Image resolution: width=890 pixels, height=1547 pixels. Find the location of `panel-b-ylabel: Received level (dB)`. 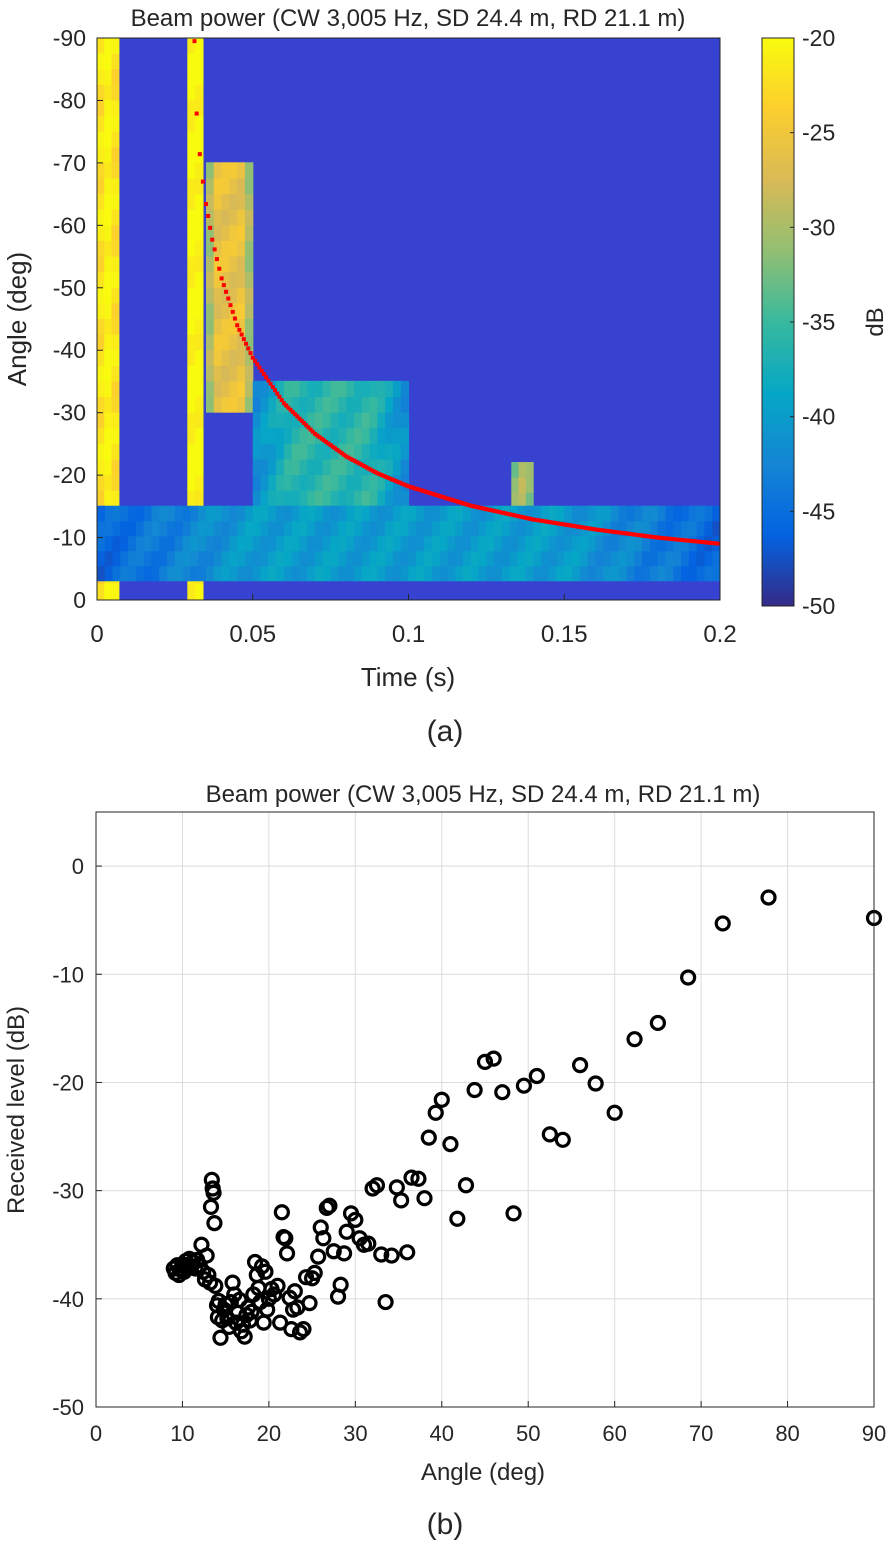

panel-b-ylabel: Received level (dB) is located at coordinates (16, 1110).